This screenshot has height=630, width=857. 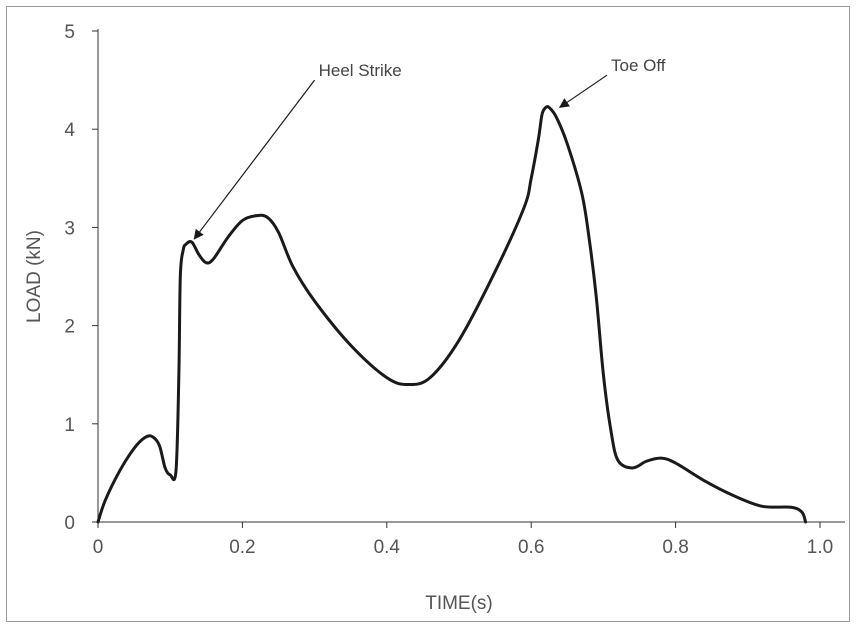 I want to click on y-tick-label: 4, so click(x=69, y=130).